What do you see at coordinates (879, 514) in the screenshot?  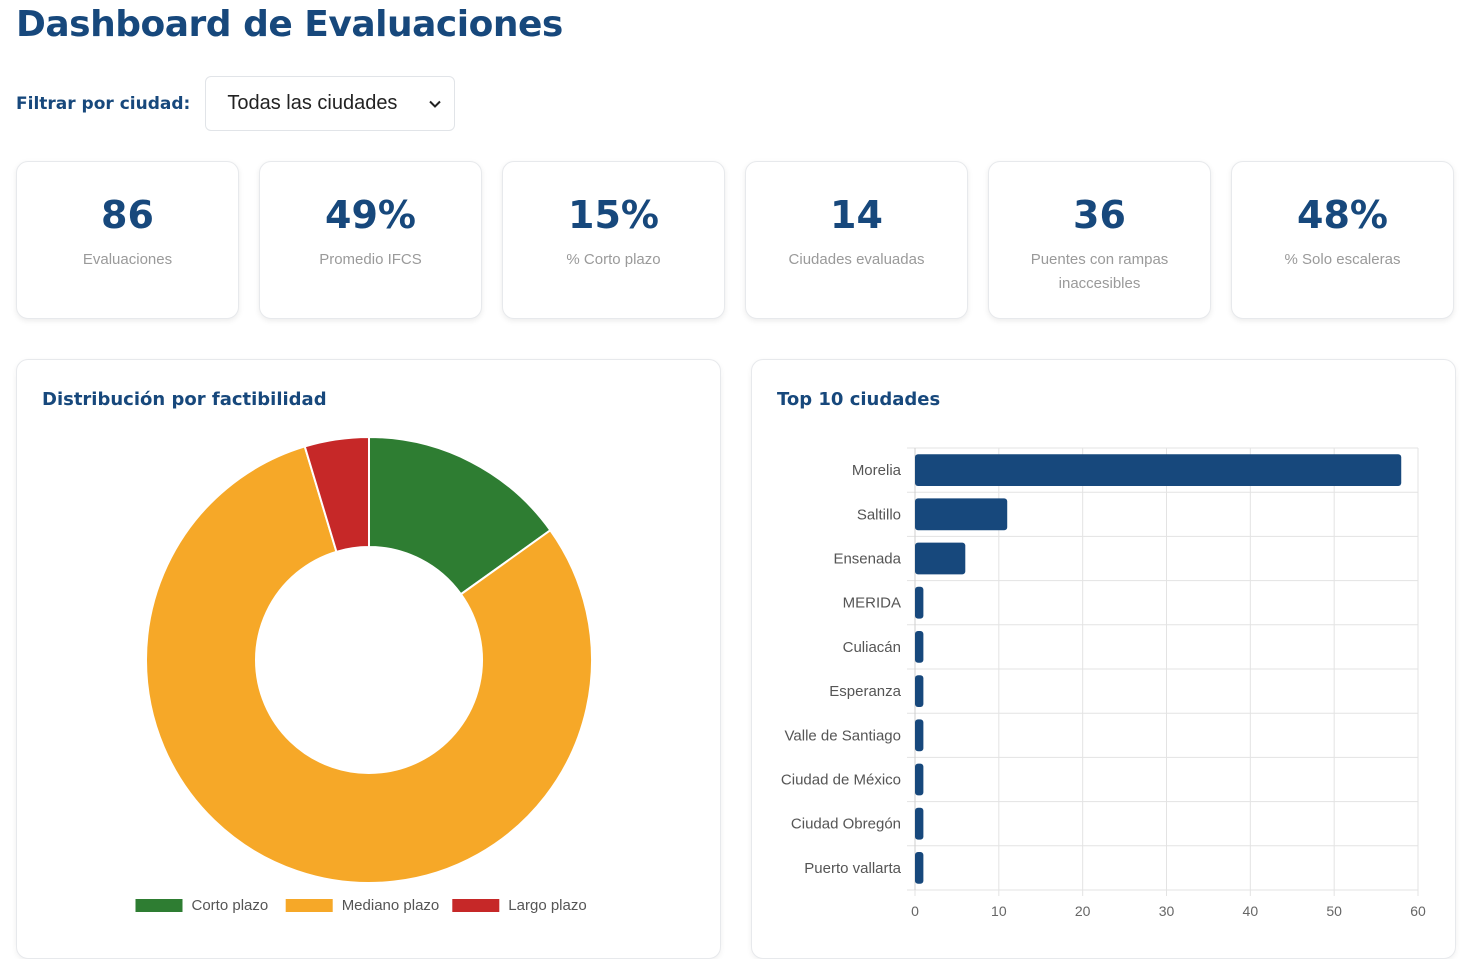 I see `y-tick-label: Saltillo` at bounding box center [879, 514].